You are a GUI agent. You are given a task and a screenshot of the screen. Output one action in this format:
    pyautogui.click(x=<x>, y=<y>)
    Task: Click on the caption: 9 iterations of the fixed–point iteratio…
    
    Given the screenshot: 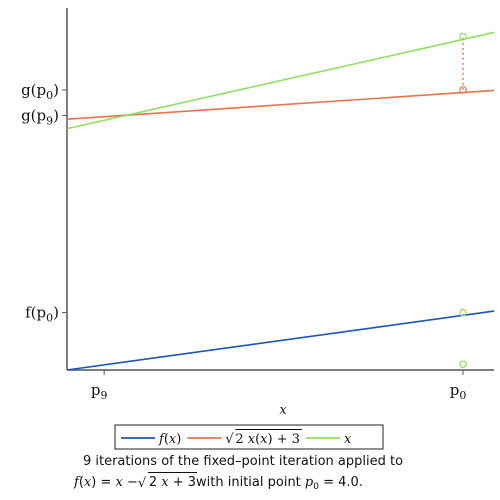 What is the action you would take?
    pyautogui.click(x=238, y=473)
    